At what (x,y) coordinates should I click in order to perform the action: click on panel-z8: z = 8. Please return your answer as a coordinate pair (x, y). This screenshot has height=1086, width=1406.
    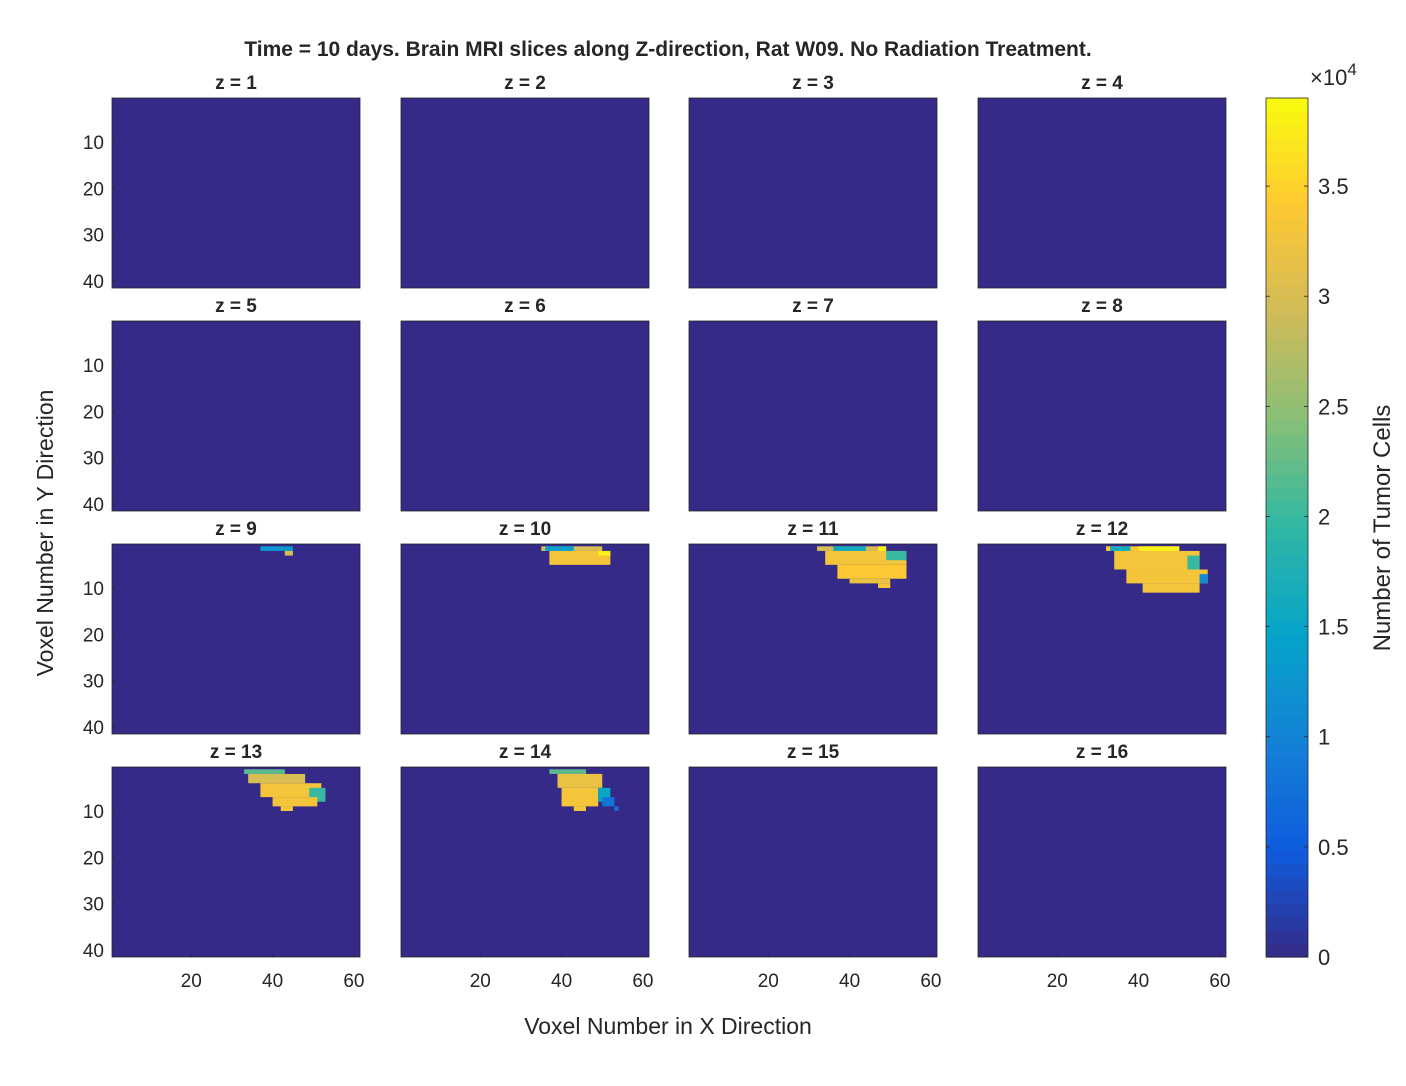
    Looking at the image, I should click on (1102, 404).